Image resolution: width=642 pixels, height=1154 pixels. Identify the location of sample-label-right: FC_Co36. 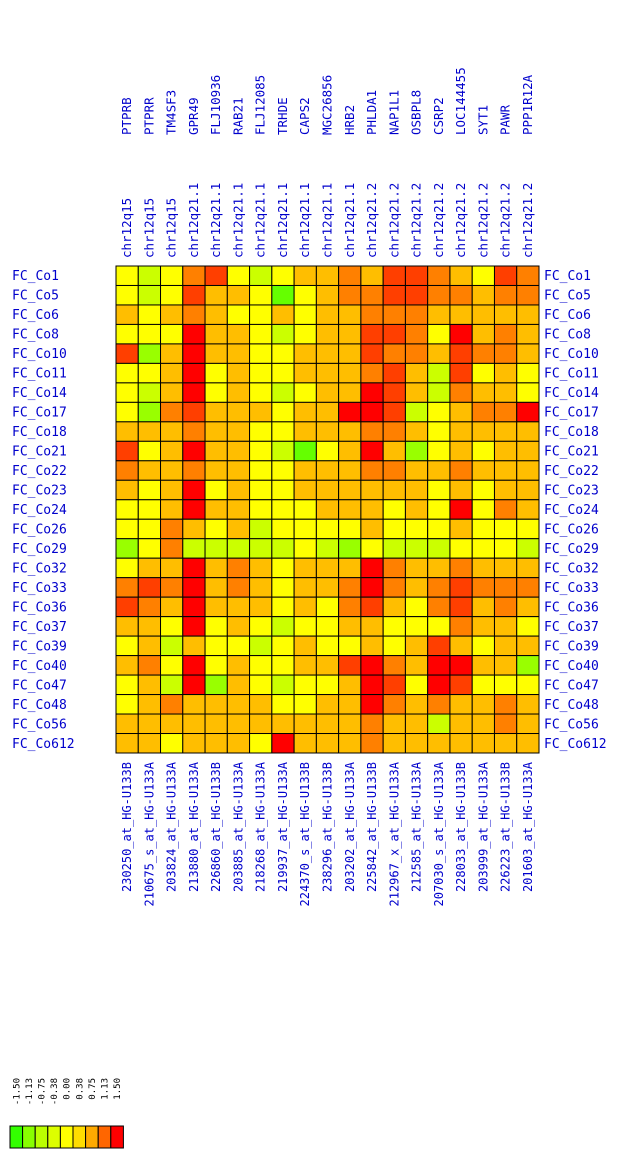
(571, 607).